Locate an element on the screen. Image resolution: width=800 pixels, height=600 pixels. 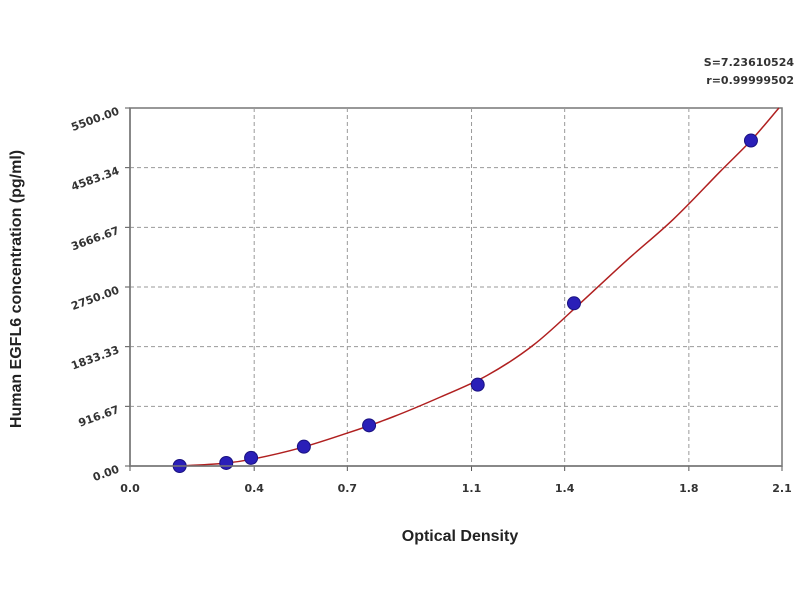
x-tick-label: 0.0 is located at coordinates (130, 488).